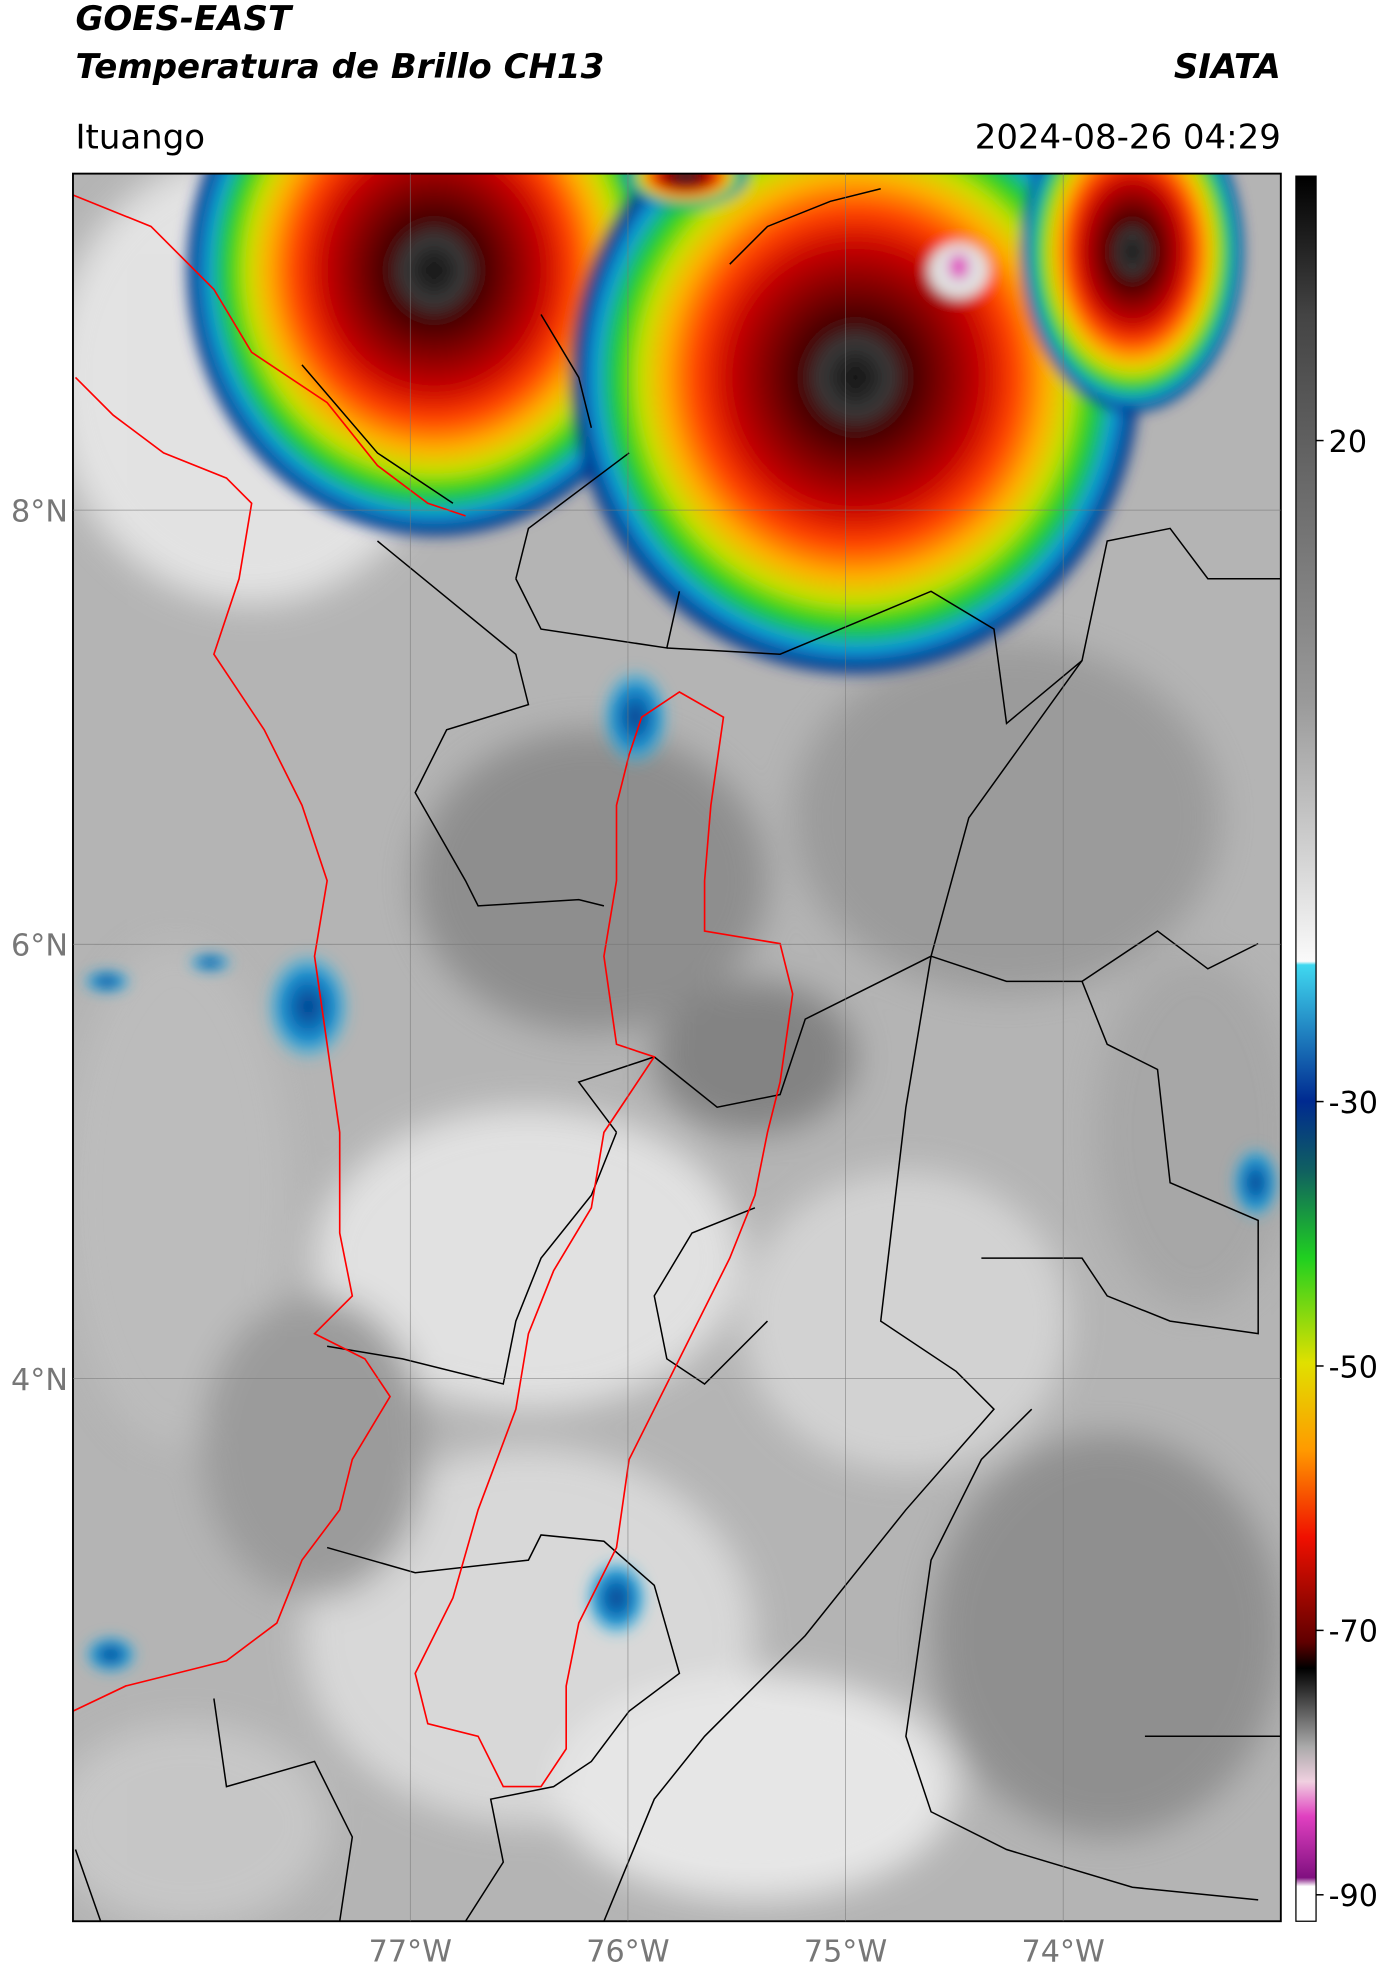 This screenshot has height=1981, width=1384. What do you see at coordinates (339, 67) in the screenshot?
I see `subtitle: Temperatura de Brillo CH13` at bounding box center [339, 67].